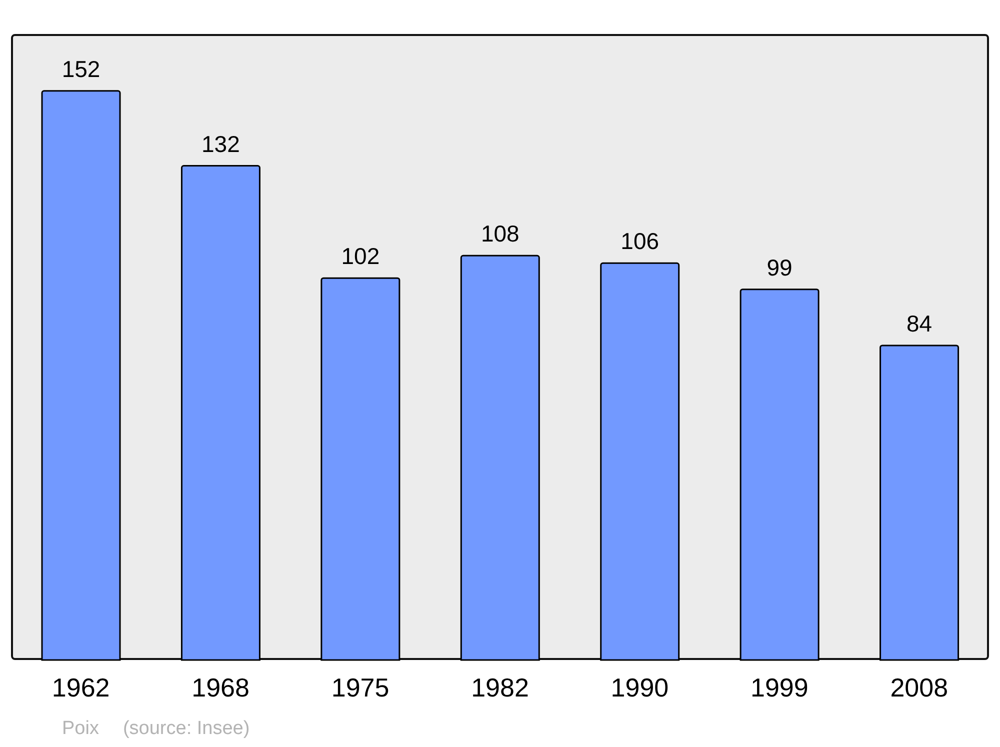 This screenshot has height=747, width=1000. Describe the element at coordinates (779, 687) in the screenshot. I see `x-tick-label: 1999` at that location.